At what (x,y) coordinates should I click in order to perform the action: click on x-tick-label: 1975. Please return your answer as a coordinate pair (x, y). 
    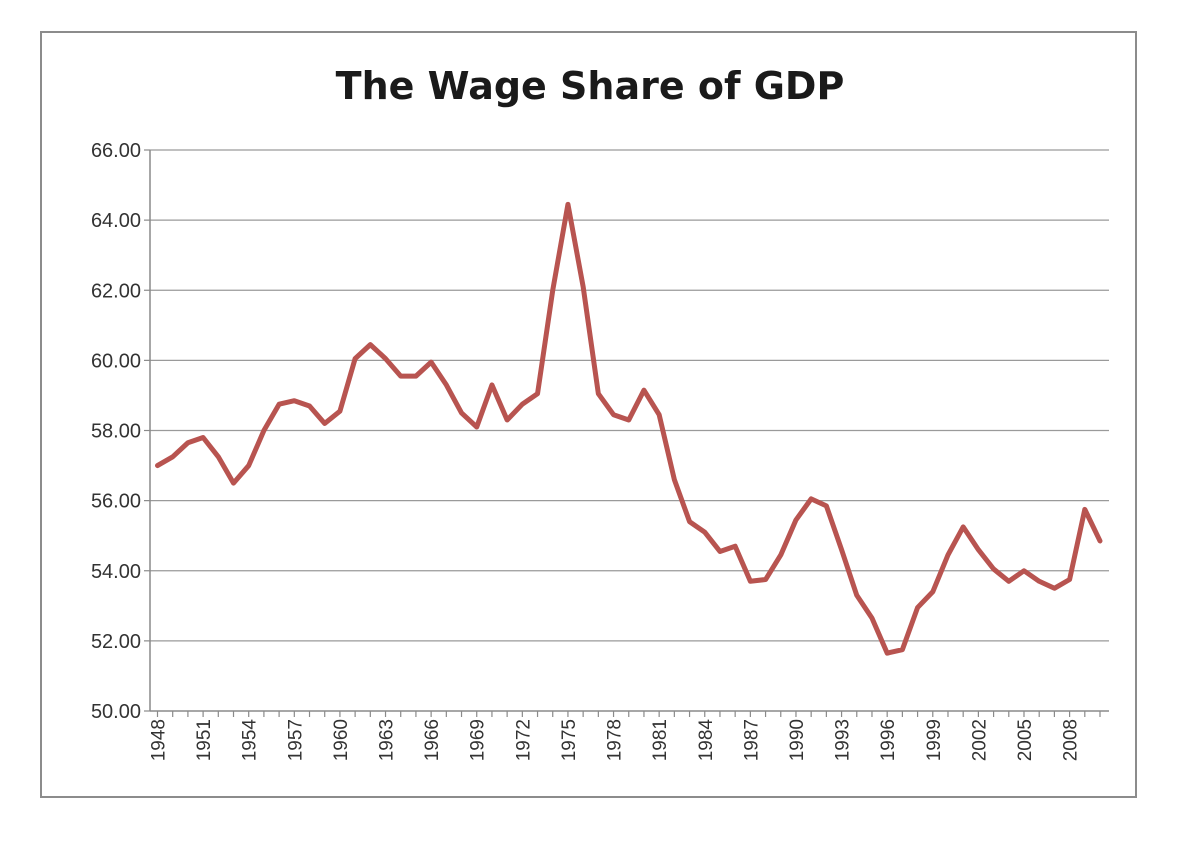
    Looking at the image, I should click on (569, 740).